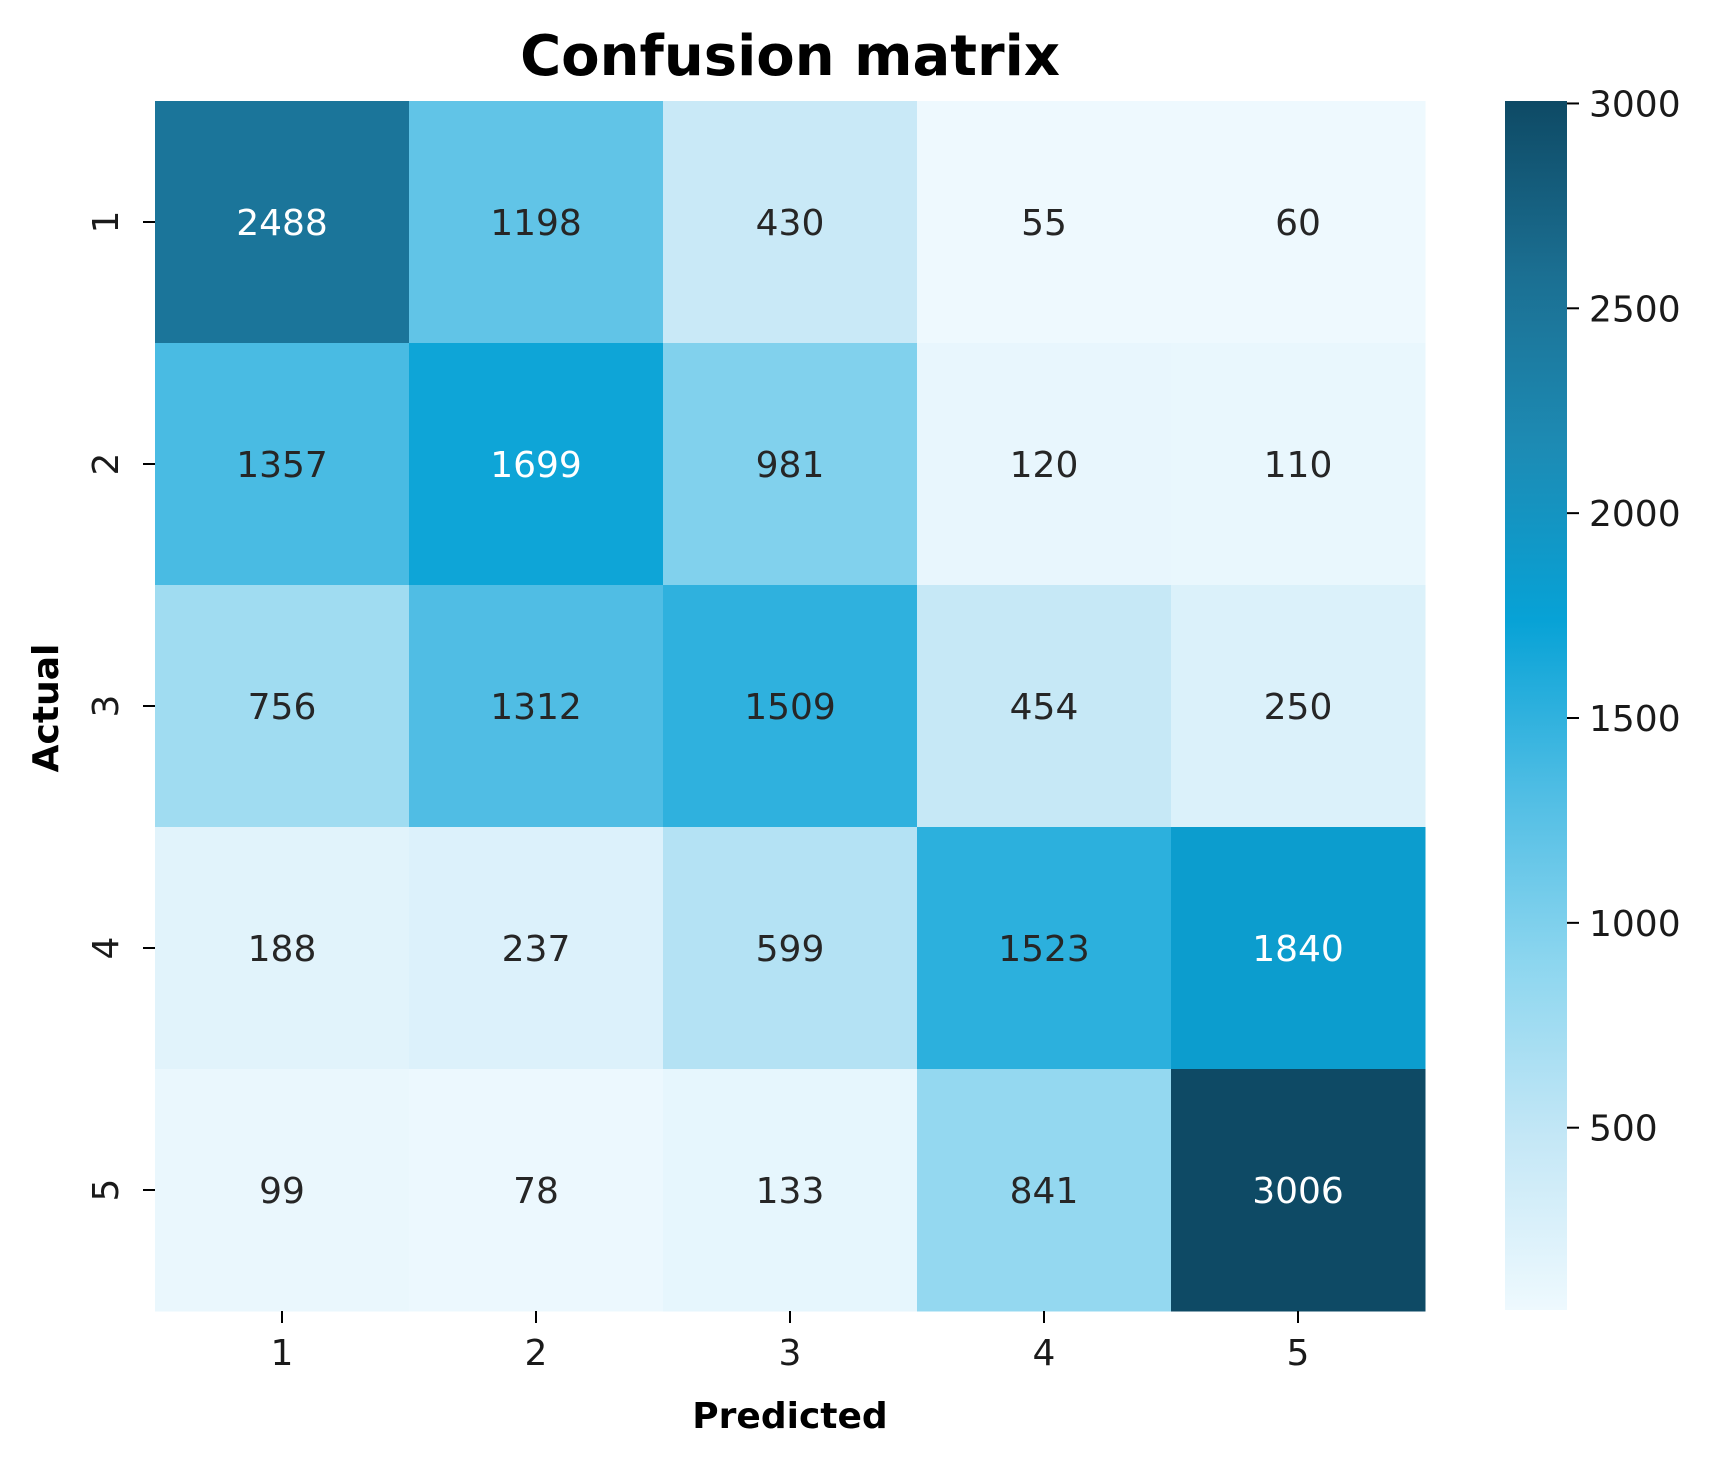 This screenshot has width=1724, height=1464. I want to click on cell-value-label-r1-c1: 2488, so click(282, 223).